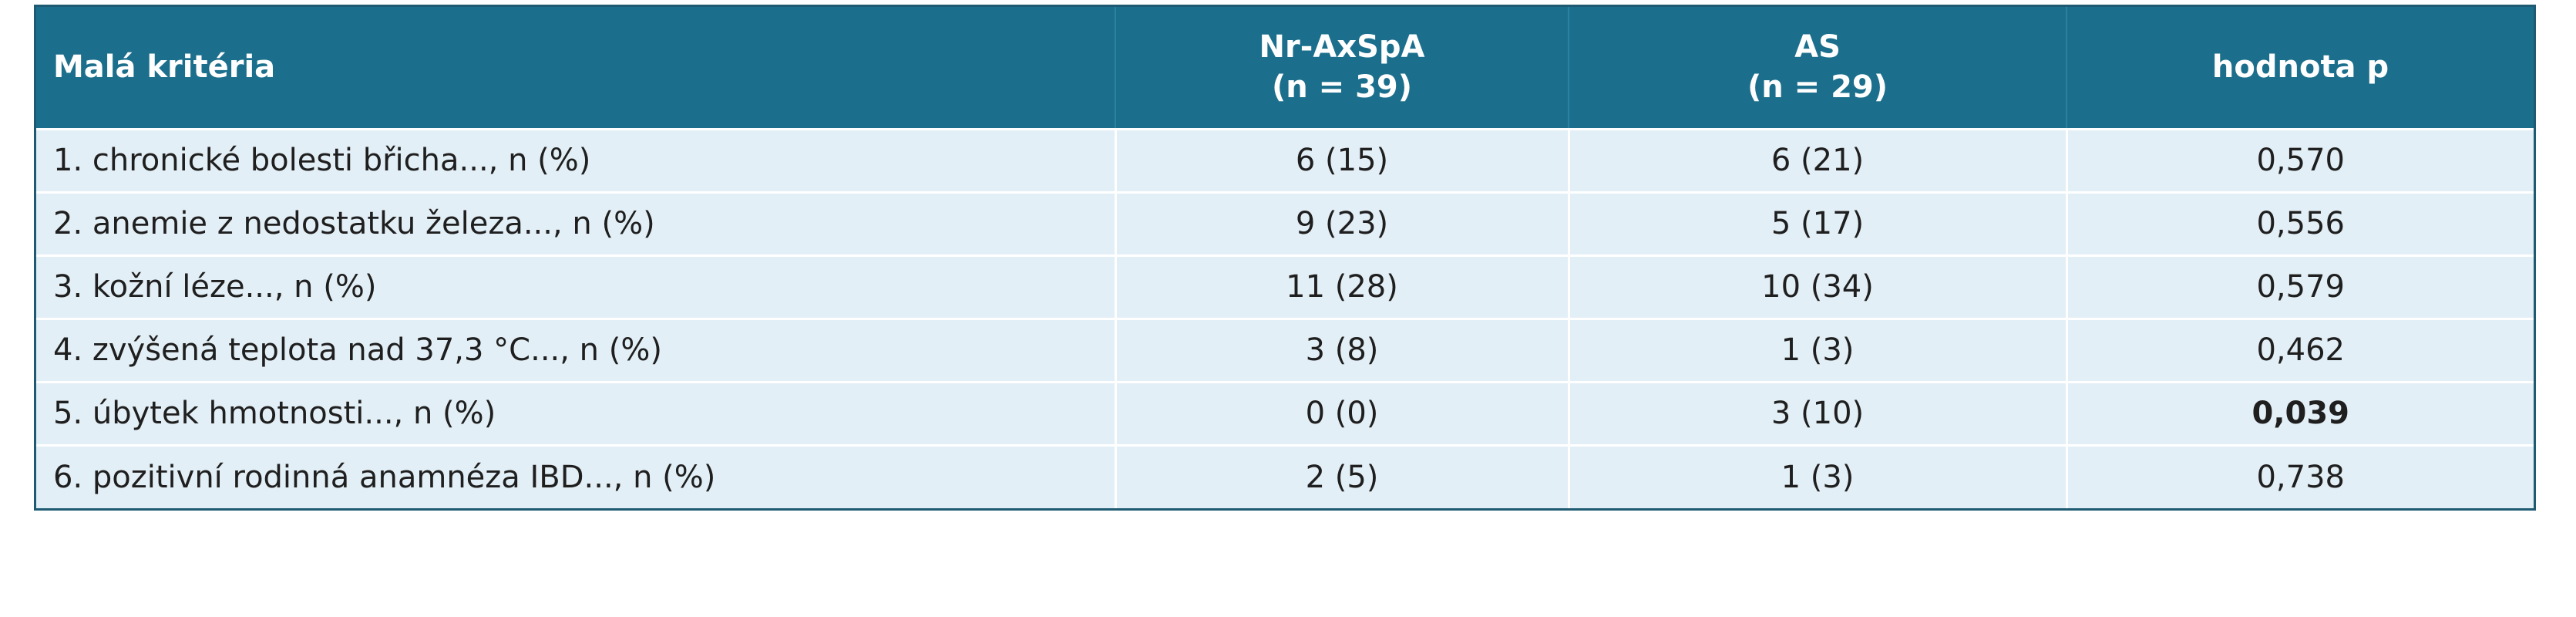 The width and height of the screenshot is (2576, 617). Describe the element at coordinates (1818, 68) in the screenshot. I see `header-as: AS (n = 29)` at that location.